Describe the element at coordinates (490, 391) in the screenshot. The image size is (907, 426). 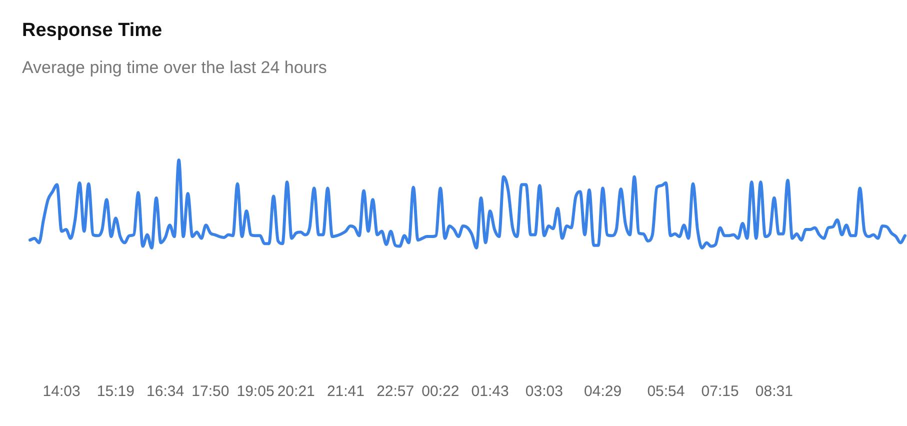
I see `x-tick-label: 01:43` at that location.